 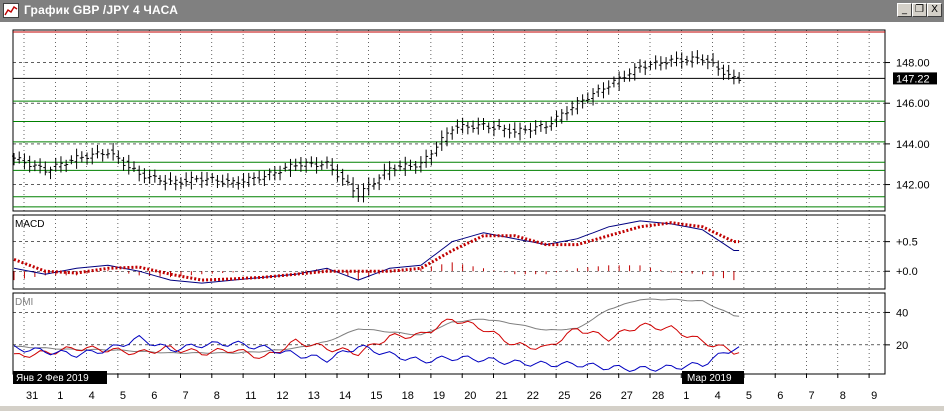 What do you see at coordinates (449, 256) in the screenshot?
I see `macd-grid` at bounding box center [449, 256].